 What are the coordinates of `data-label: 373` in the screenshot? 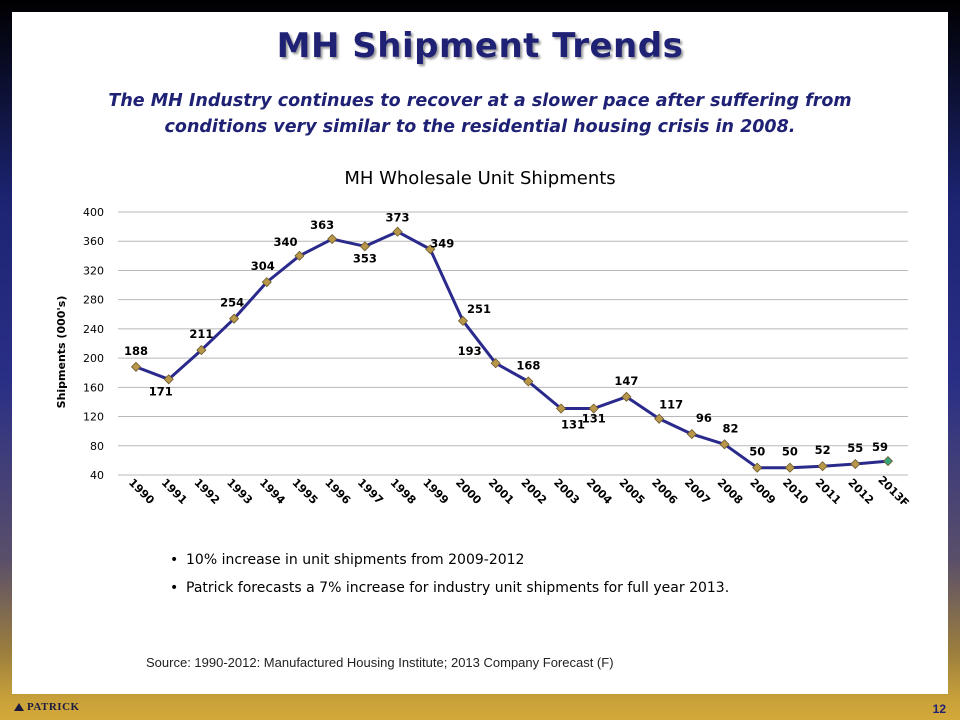 It's located at (398, 218).